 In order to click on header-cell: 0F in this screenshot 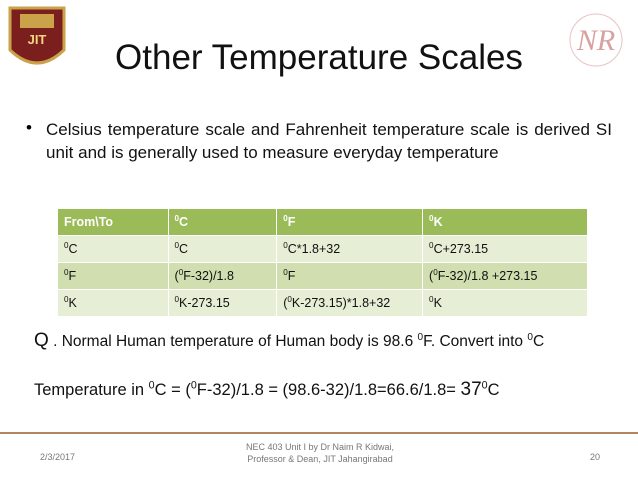, I will do `click(350, 222)`.